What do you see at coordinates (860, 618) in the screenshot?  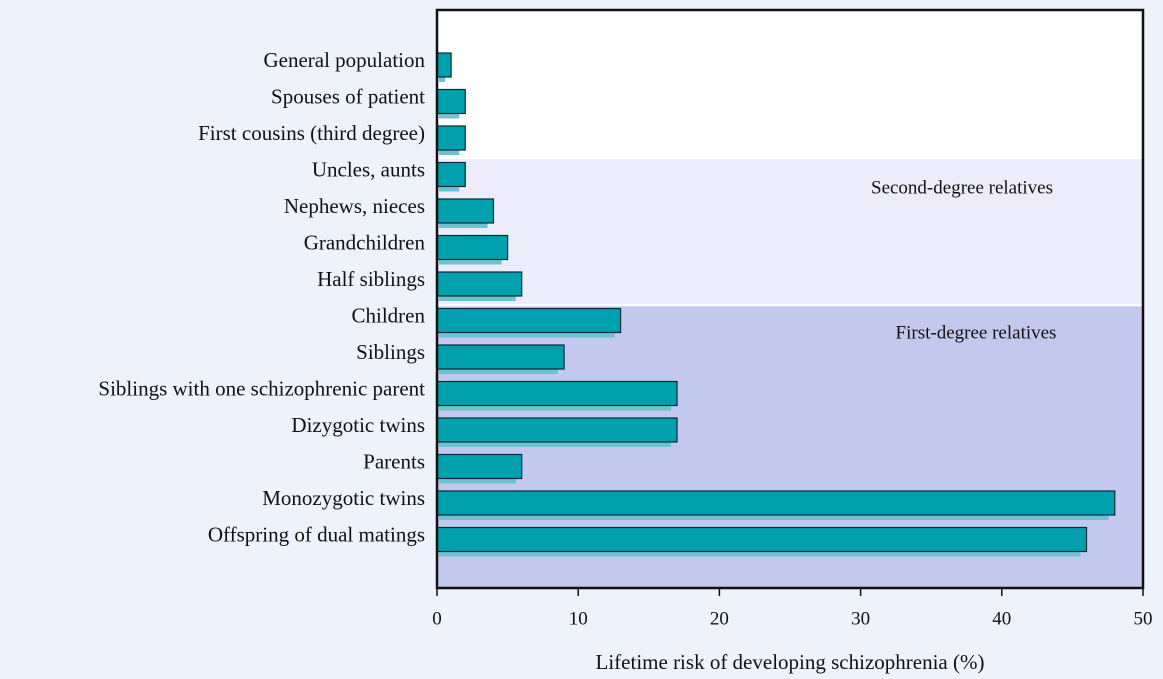 I see `x-tick-label: 30` at bounding box center [860, 618].